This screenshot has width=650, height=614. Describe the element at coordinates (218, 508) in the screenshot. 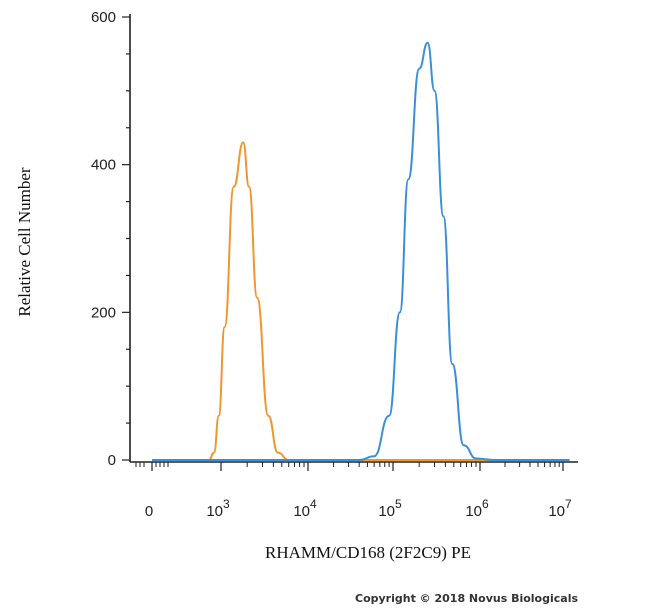

I see `x-tick-label: 10³` at that location.